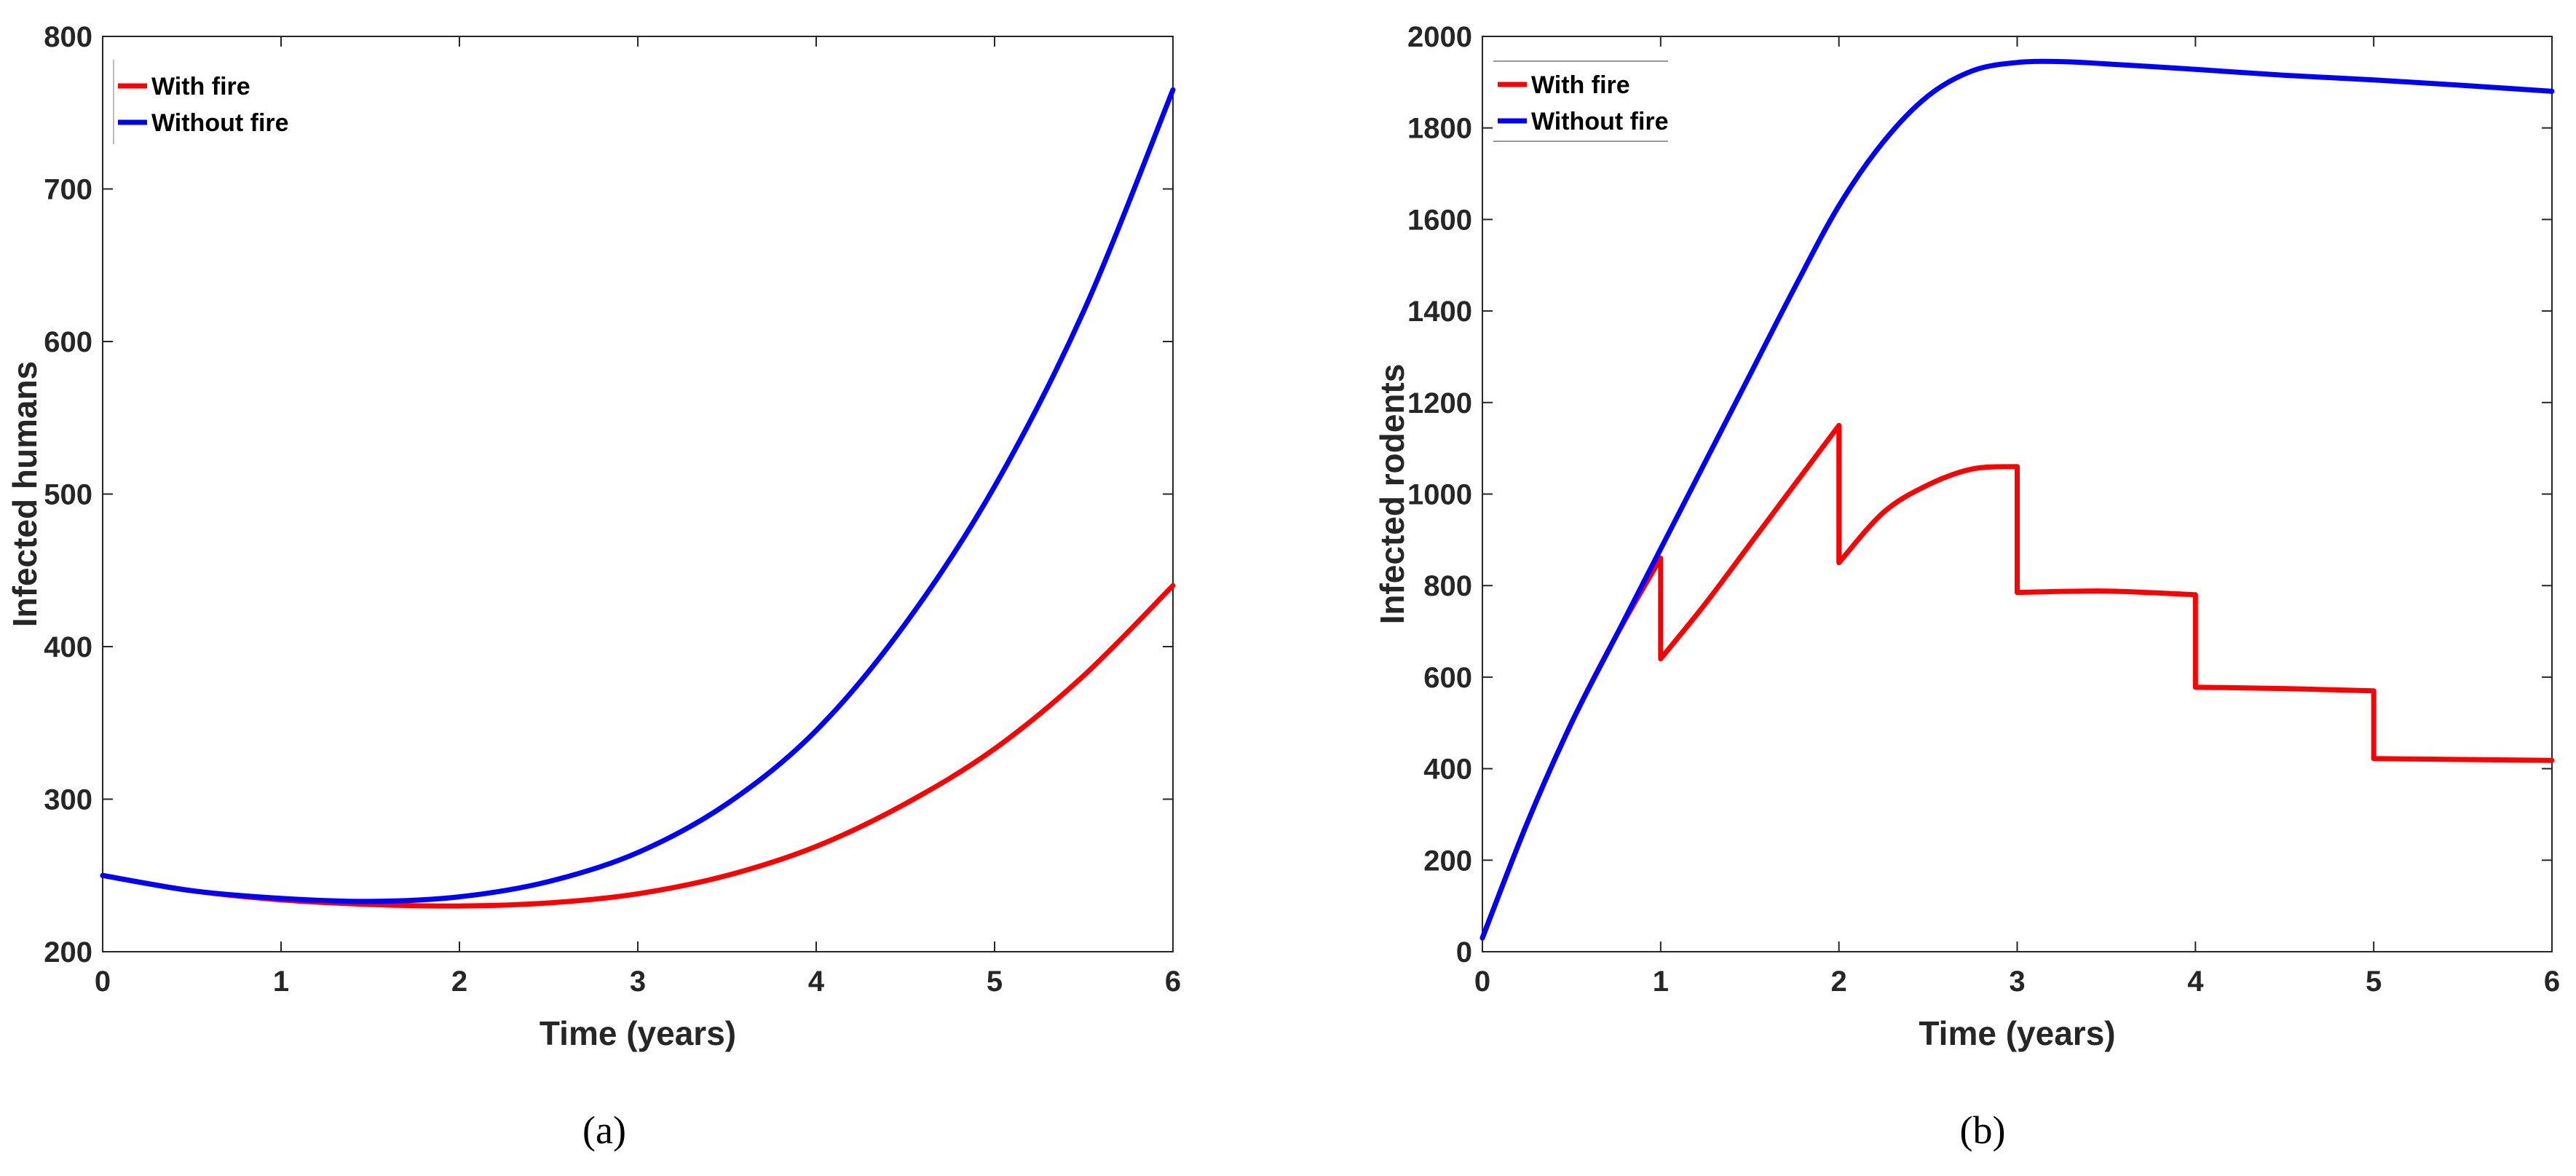 This screenshot has height=1176, width=2576. What do you see at coordinates (68, 800) in the screenshot?
I see `y-tick-label: 300` at bounding box center [68, 800].